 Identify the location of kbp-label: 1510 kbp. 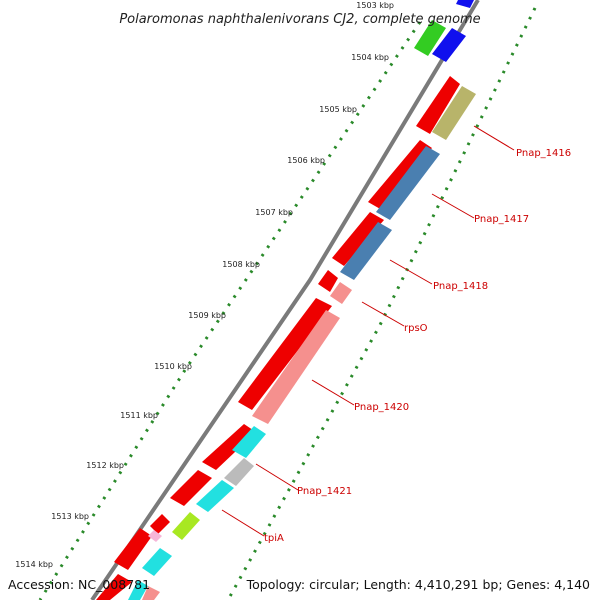
(173, 366).